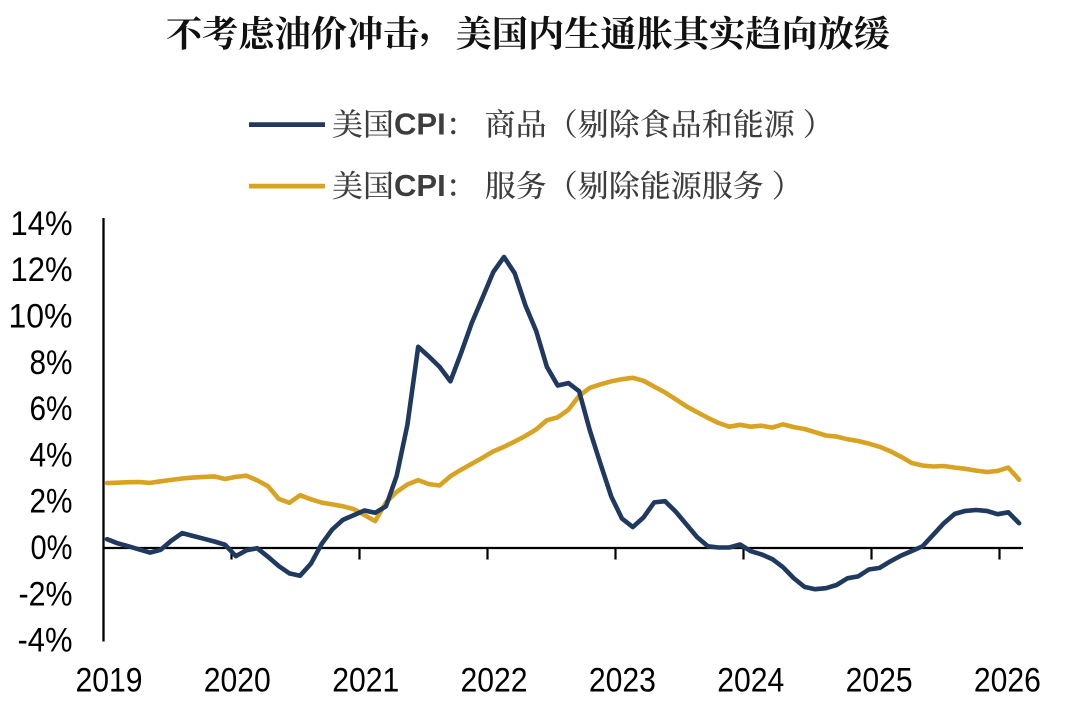  Describe the element at coordinates (237, 681) in the screenshot. I see `svg-text: 2020` at that location.